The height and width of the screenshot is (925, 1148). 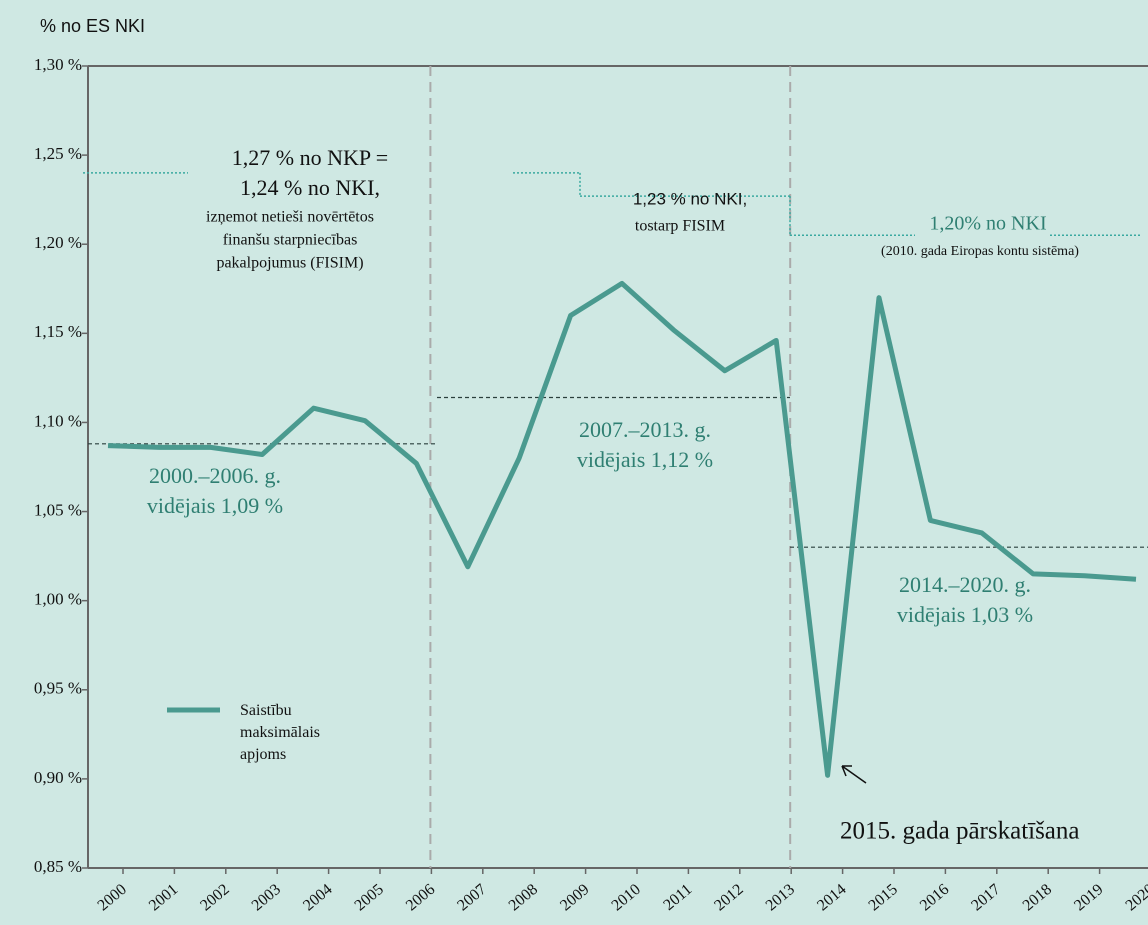 What do you see at coordinates (471, 898) in the screenshot?
I see `x-tick-label: 2007` at bounding box center [471, 898].